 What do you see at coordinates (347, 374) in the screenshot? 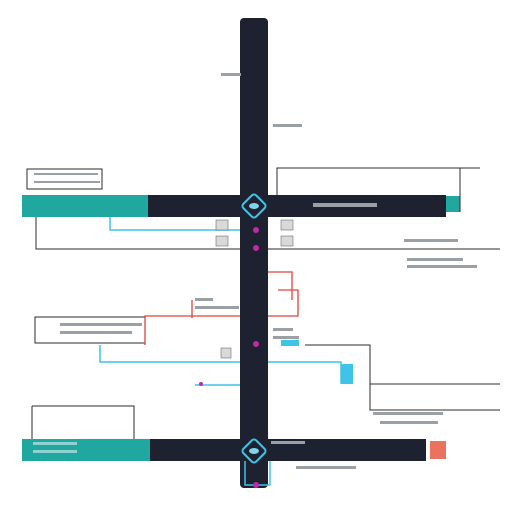
I see `cyan-signal-block` at bounding box center [347, 374].